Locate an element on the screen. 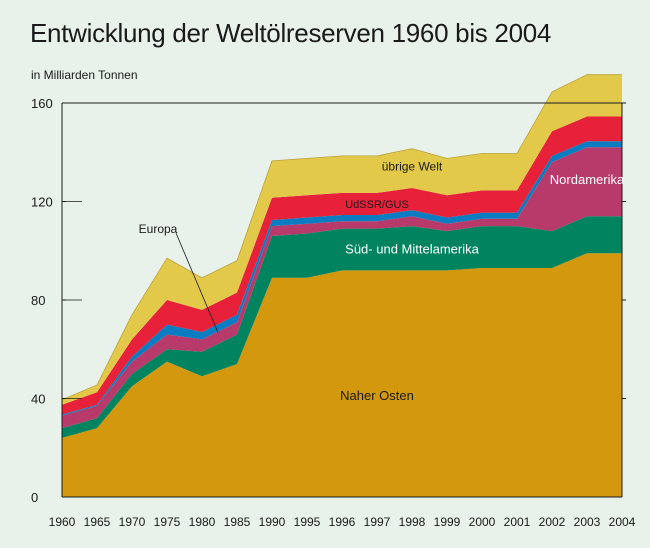  x-tick-label: 1996 is located at coordinates (342, 522).